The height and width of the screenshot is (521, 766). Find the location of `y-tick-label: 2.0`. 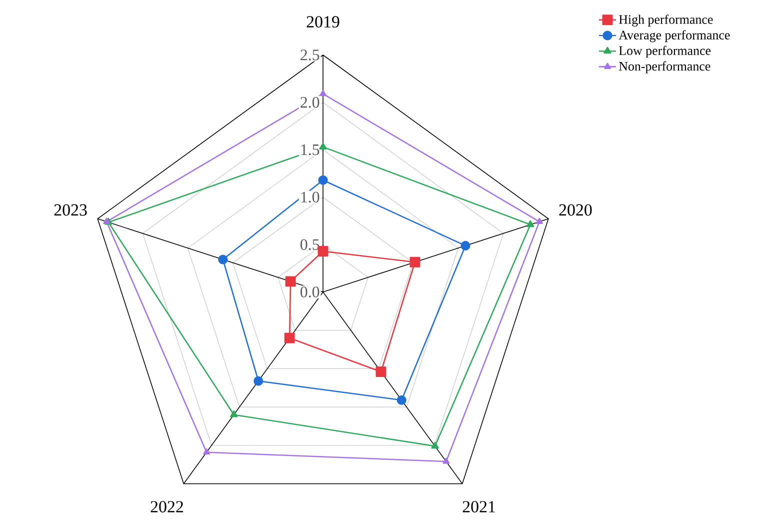

y-tick-label: 2.0 is located at coordinates (310, 102).